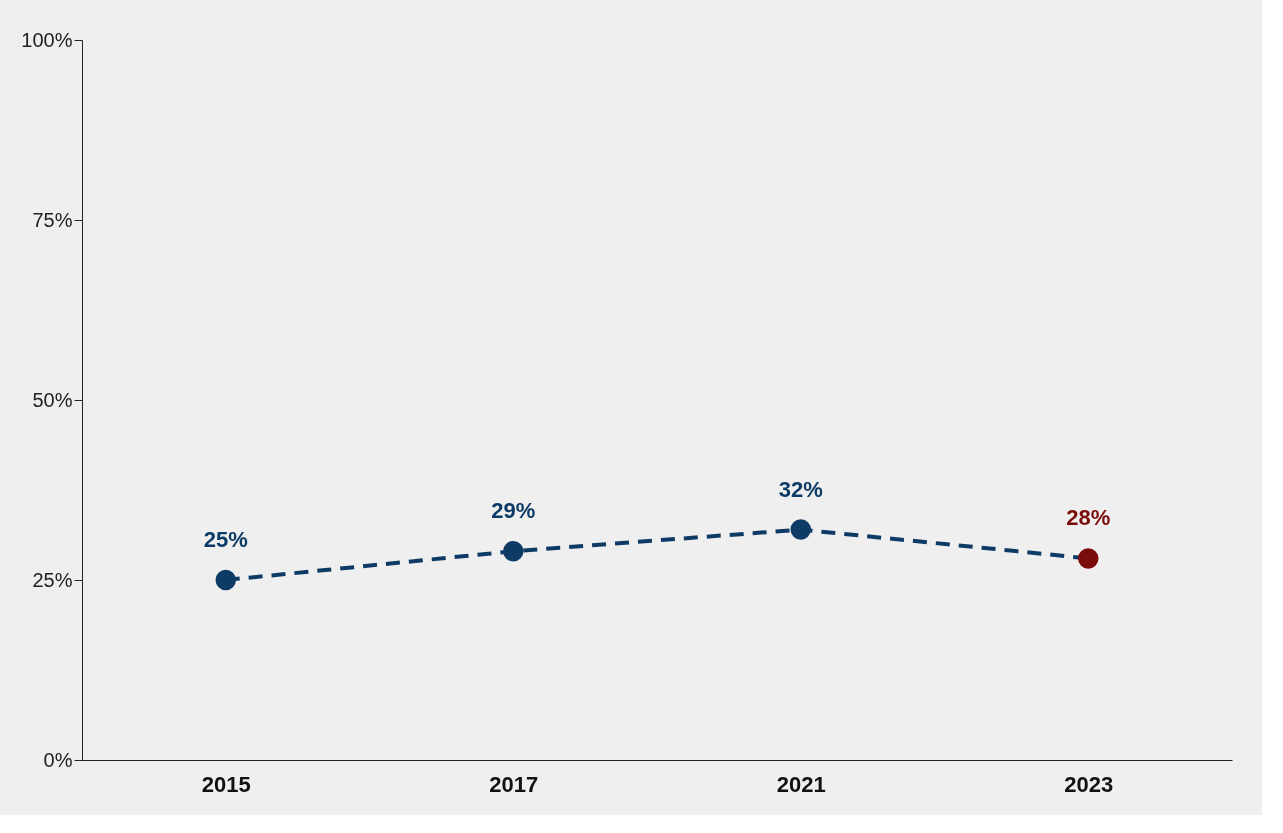  Describe the element at coordinates (800, 489) in the screenshot. I see `data-label: 32%` at that location.